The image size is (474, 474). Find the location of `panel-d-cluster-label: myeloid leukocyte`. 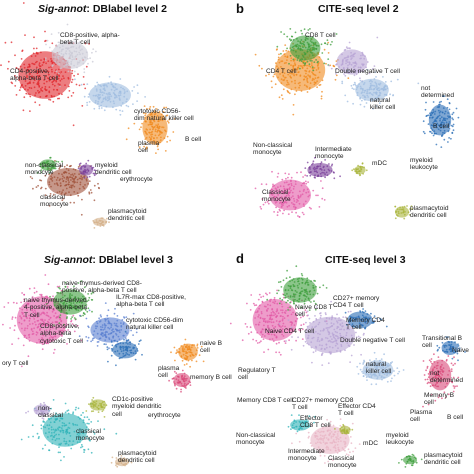

panel-d-cluster-label: myeloid leukocyte is located at coordinates (400, 439).